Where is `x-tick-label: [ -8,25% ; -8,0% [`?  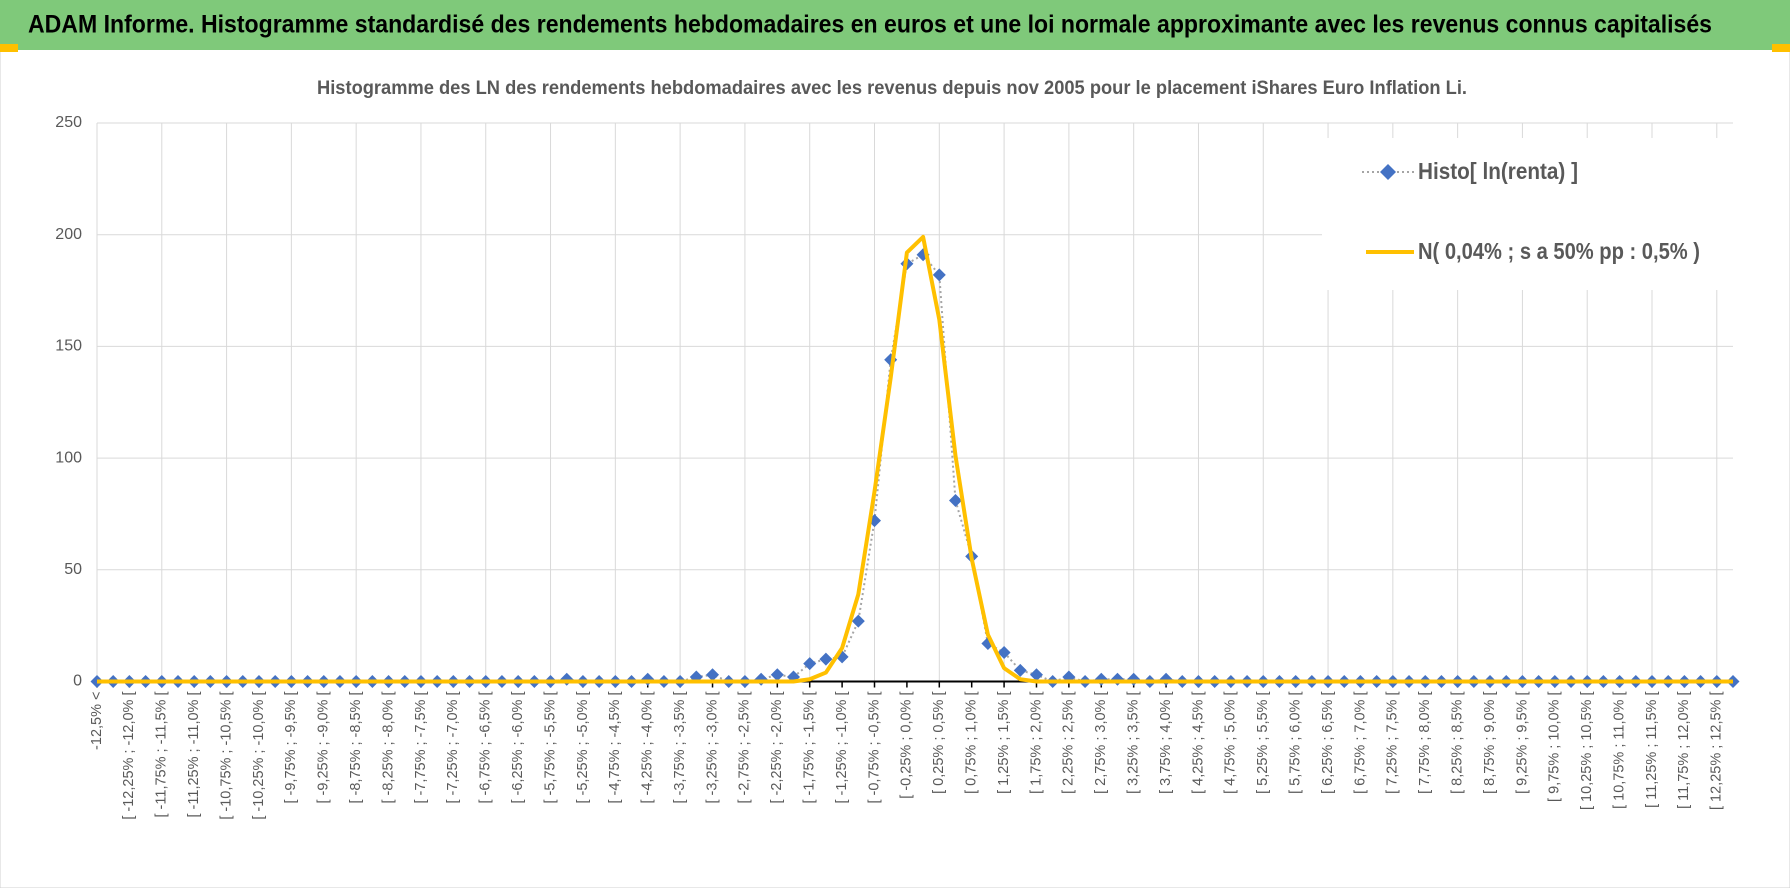 x-tick-label: [ -8,25% ; -8,0% [ is located at coordinates (388, 748).